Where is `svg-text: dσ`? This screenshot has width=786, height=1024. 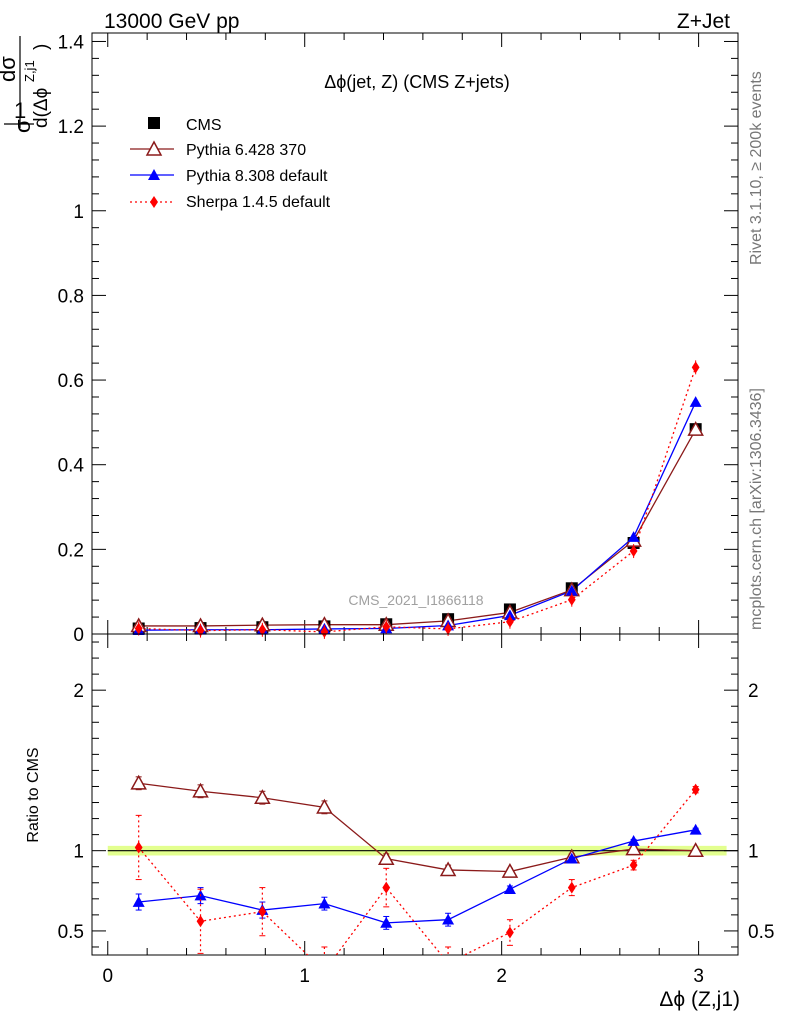 svg-text: dσ is located at coordinates (10, 69).